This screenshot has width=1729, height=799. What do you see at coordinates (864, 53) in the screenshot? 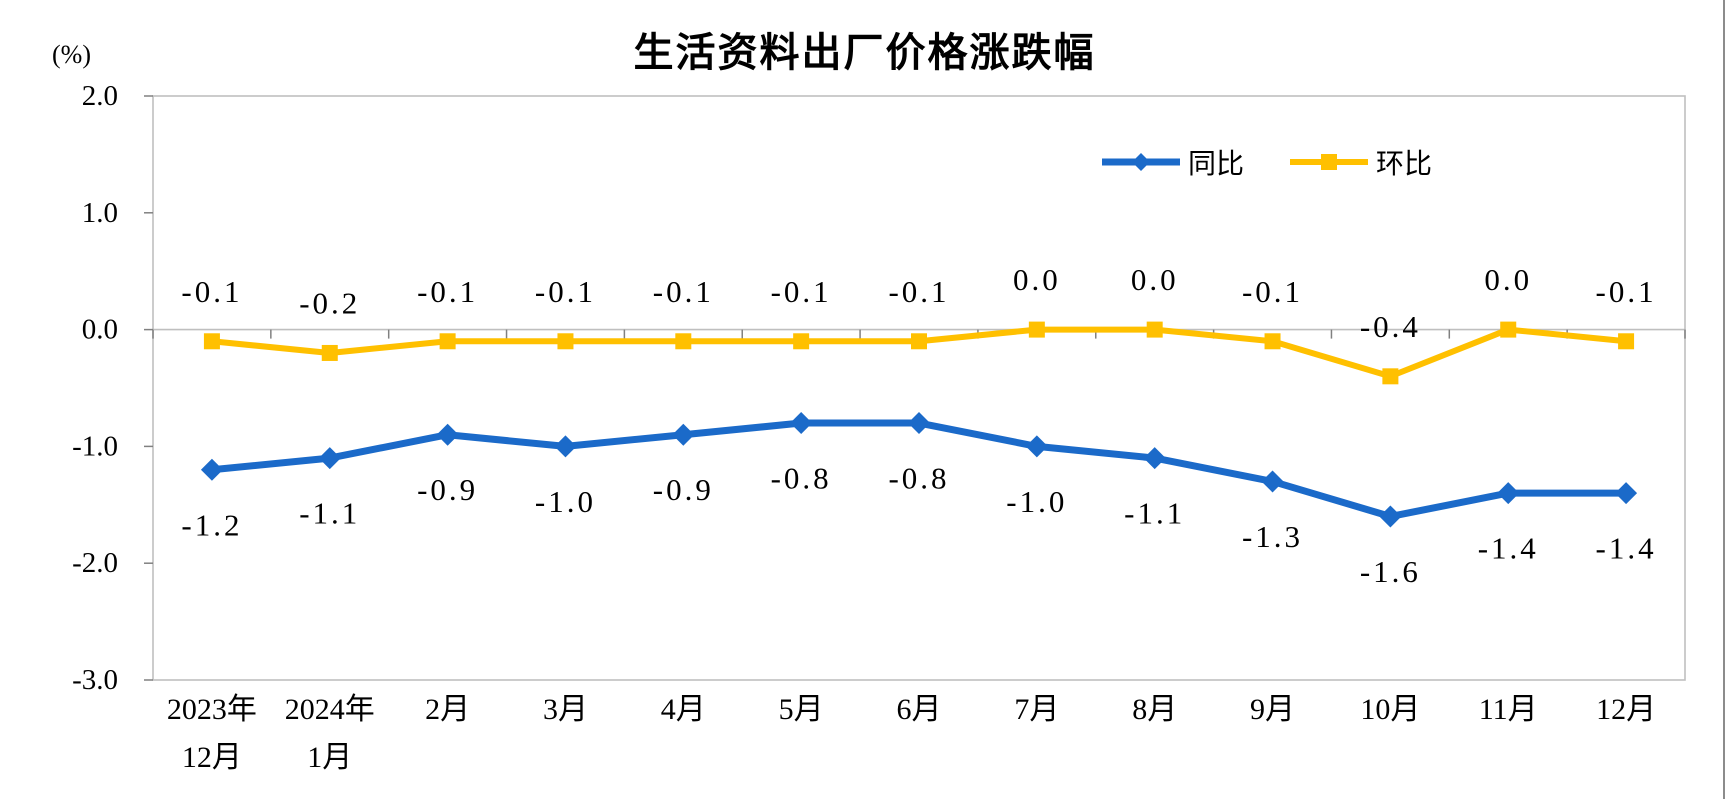
I see `chart-title: 生活资料出厂价格涨跌幅` at bounding box center [864, 53].